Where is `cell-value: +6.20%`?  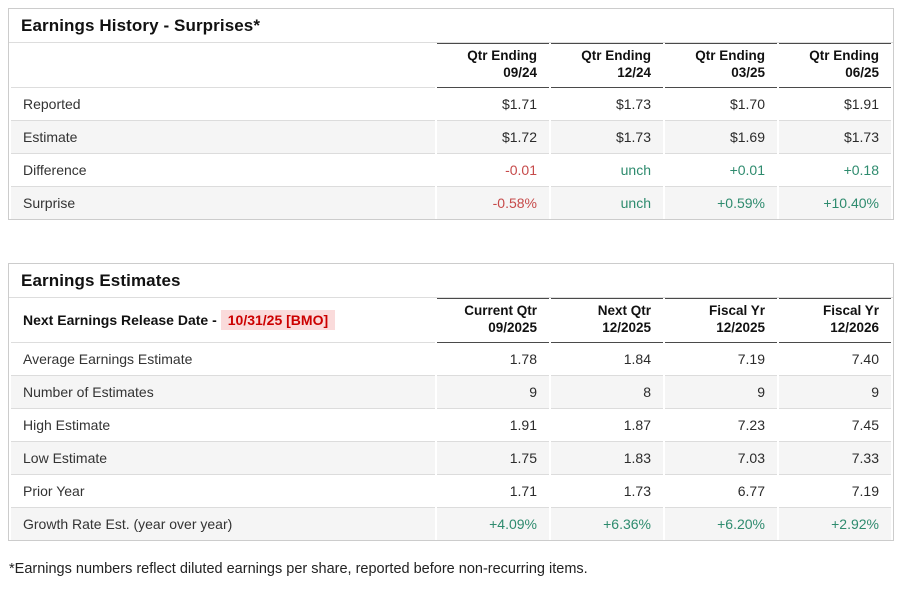
cell-value: +6.20% is located at coordinates (721, 523).